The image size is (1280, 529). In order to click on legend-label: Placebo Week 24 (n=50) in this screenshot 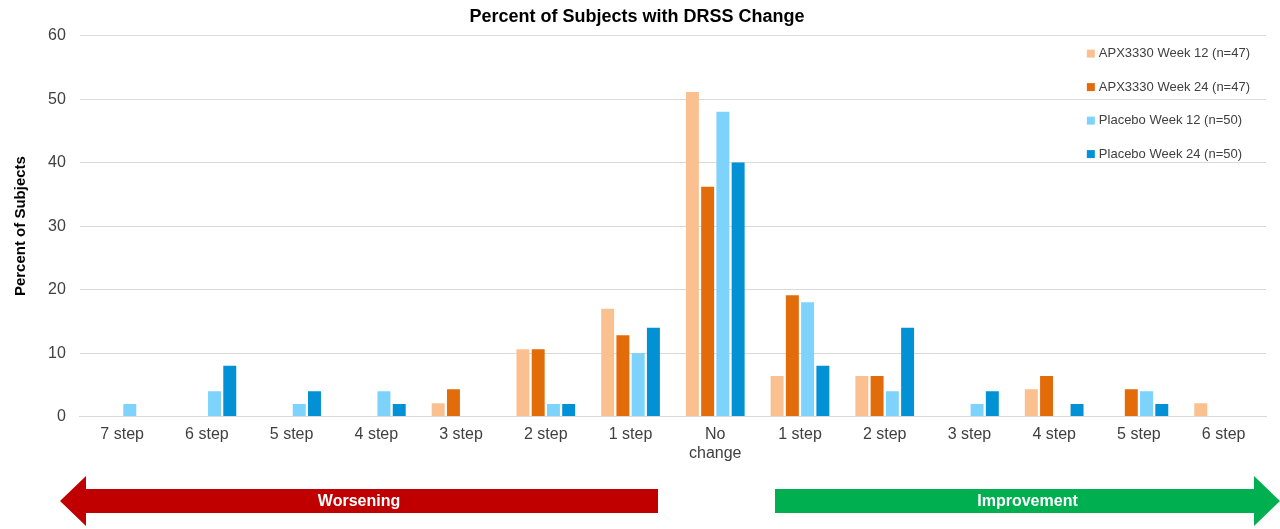, I will do `click(1170, 153)`.